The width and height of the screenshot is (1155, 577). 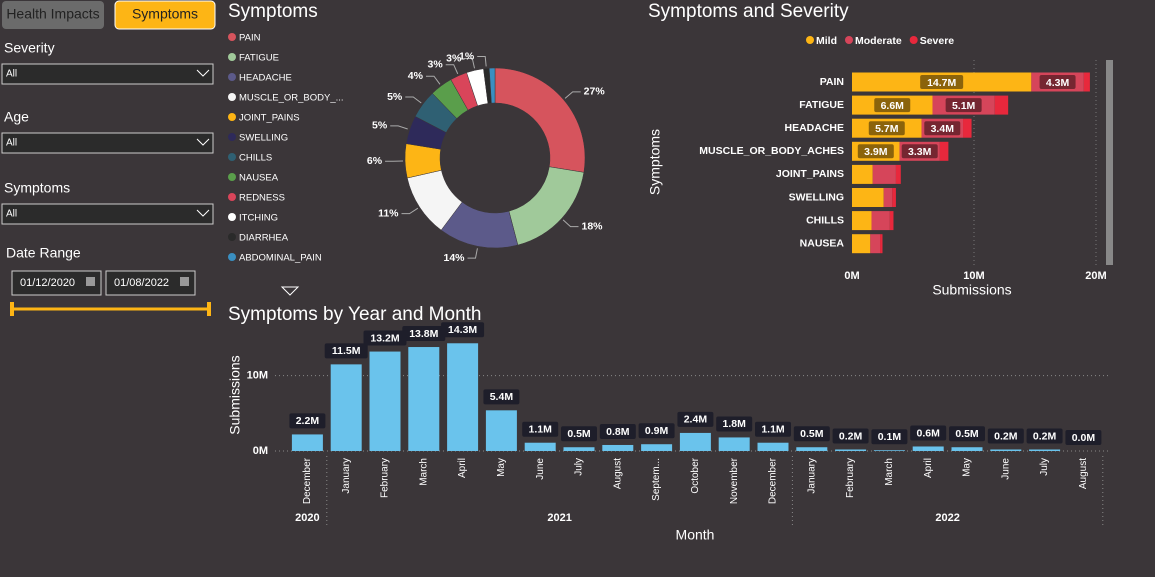 I want to click on x-tick-label: August, so click(x=1083, y=473).